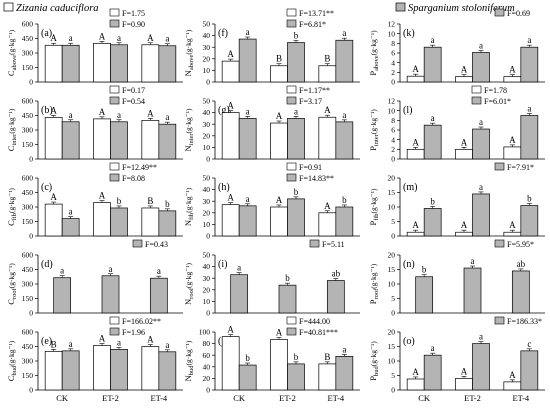  What do you see at coordinates (393, 139) in the screenshot?
I see `y-tick-label: 4` at bounding box center [393, 139].